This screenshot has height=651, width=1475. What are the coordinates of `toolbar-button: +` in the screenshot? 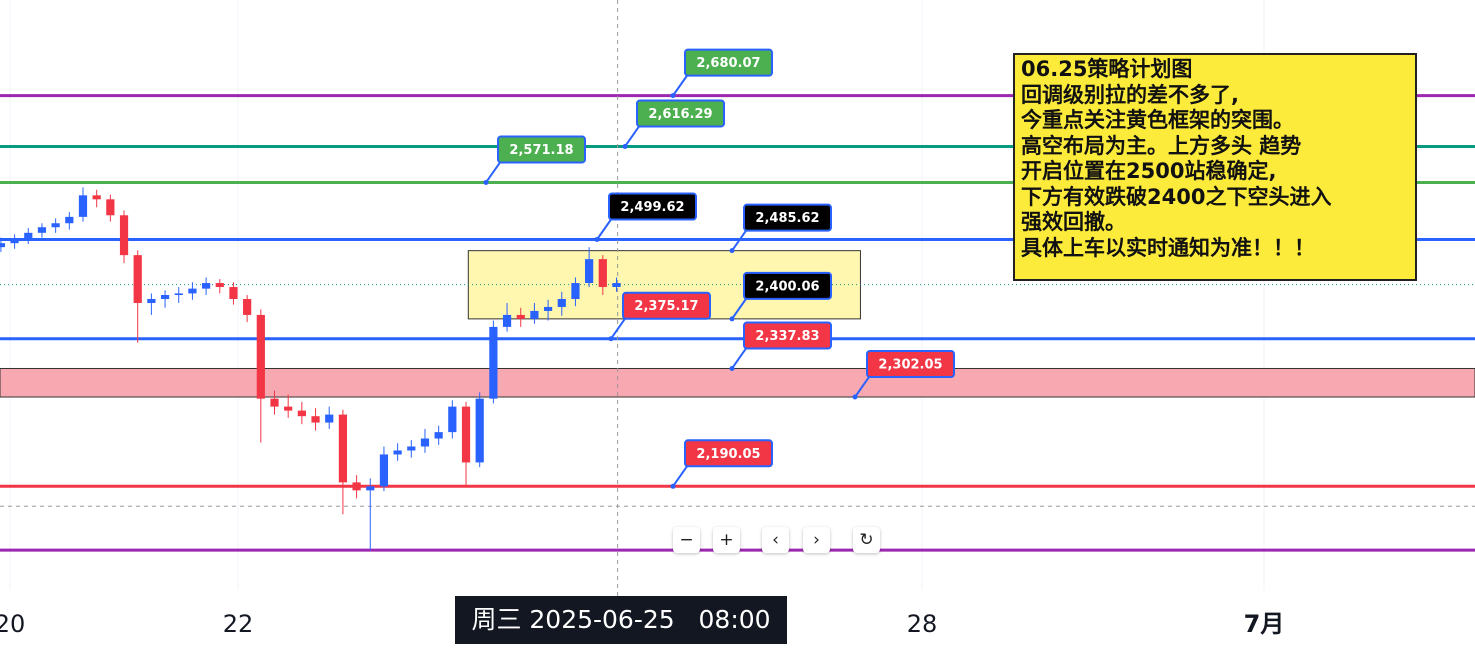 It's located at (726, 540).